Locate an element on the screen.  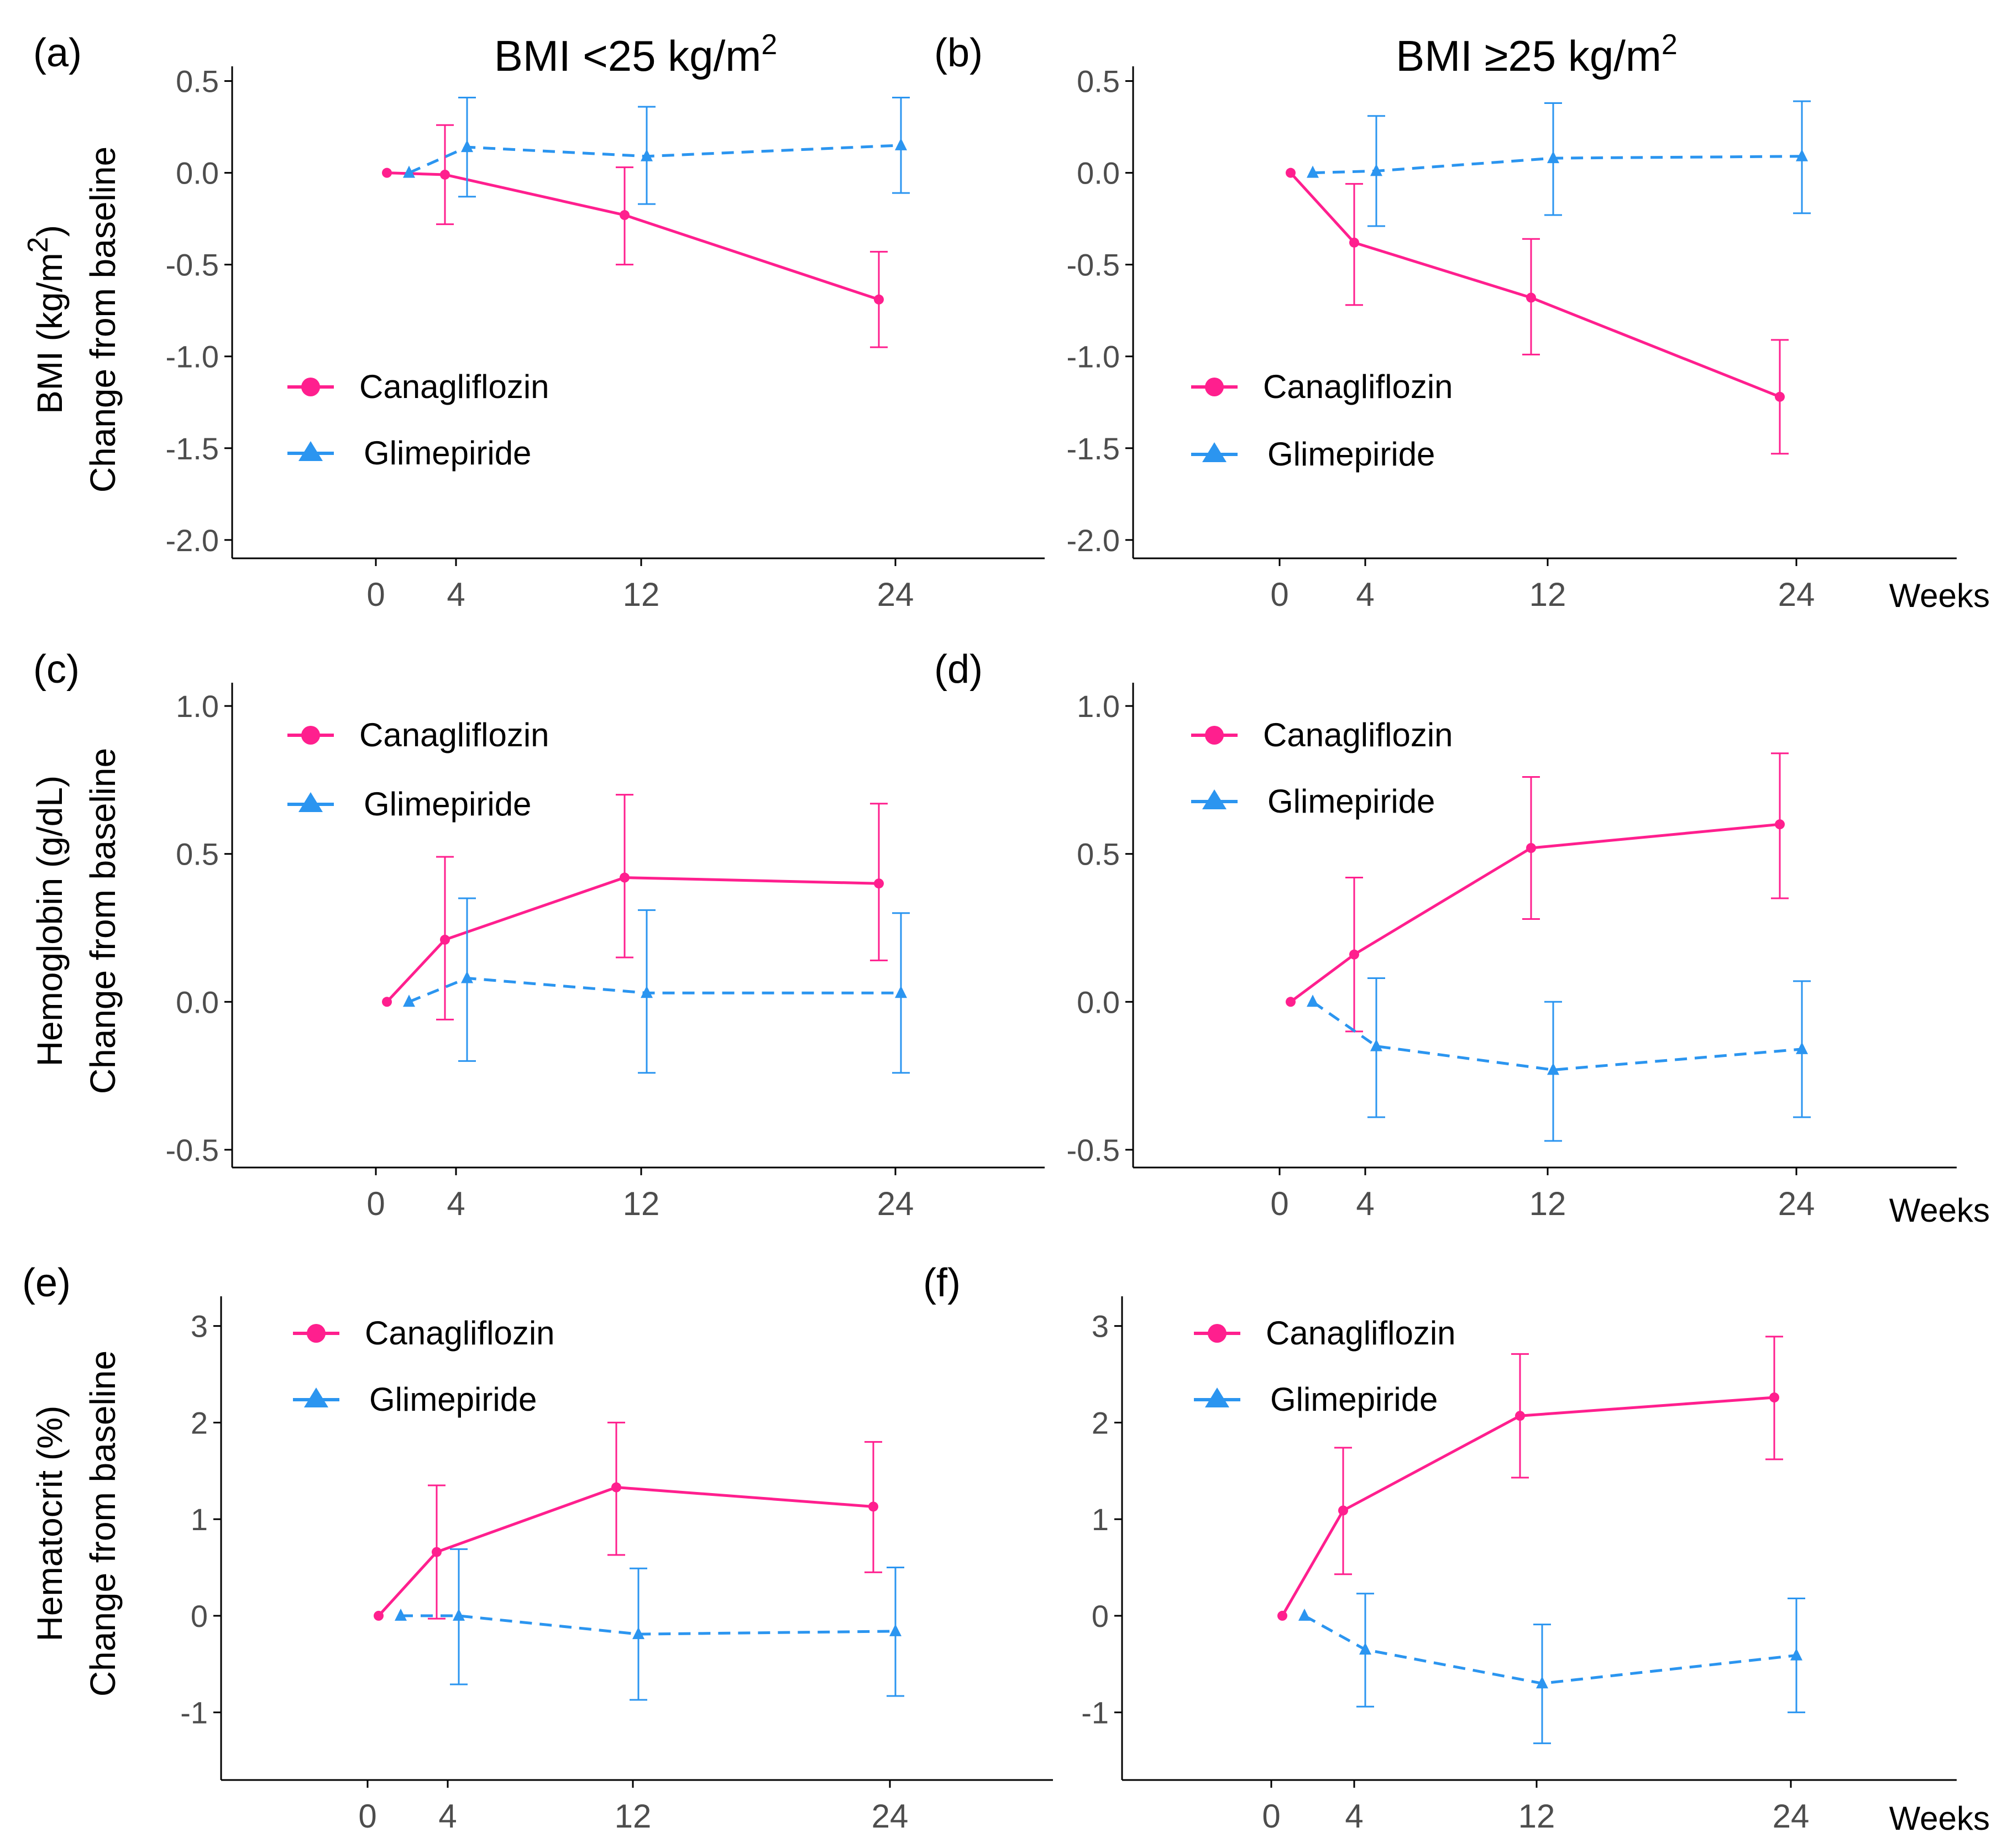
weeks-label-row3: Weeks is located at coordinates (1939, 1818).